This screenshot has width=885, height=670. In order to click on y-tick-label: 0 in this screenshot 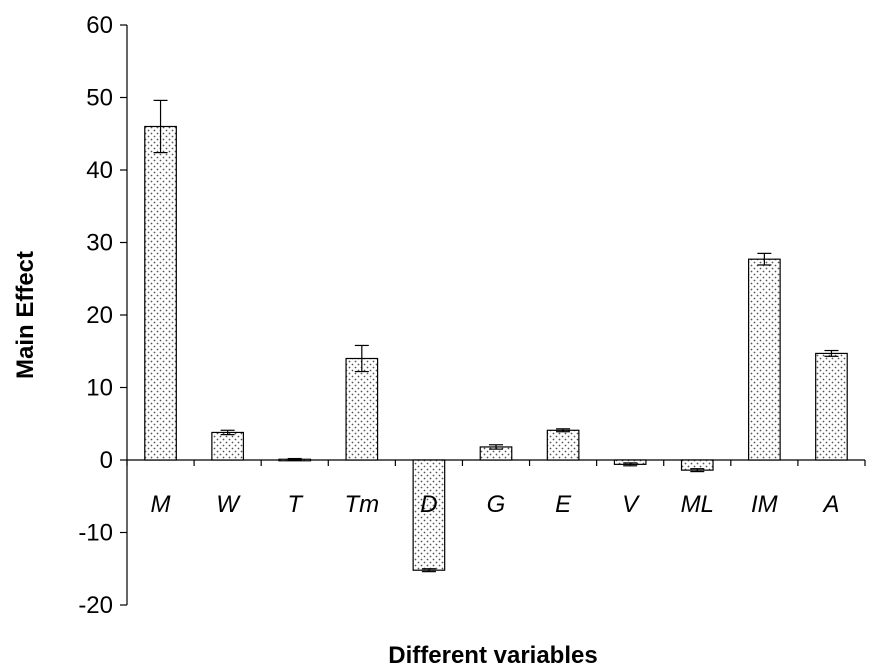, I will do `click(106, 460)`.